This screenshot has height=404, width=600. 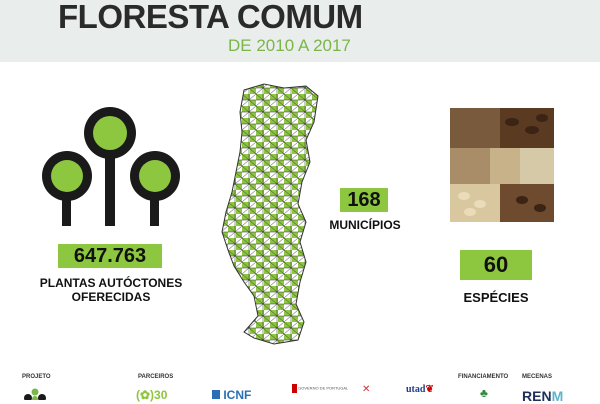 What do you see at coordinates (537, 396) in the screenshot?
I see `ren-logo-text: REN` at bounding box center [537, 396].